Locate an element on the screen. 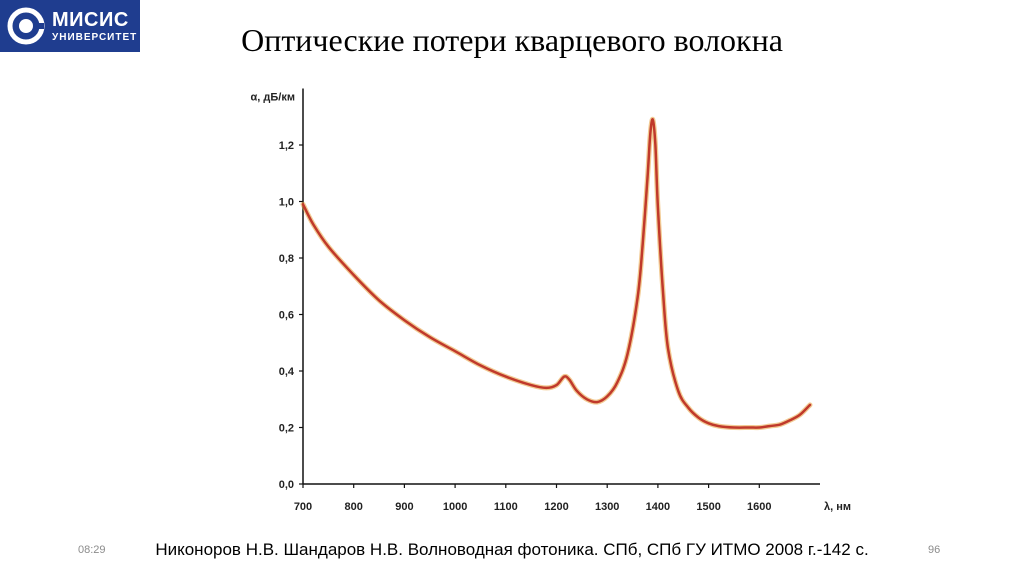  footer-time: 08:29 is located at coordinates (92, 550).